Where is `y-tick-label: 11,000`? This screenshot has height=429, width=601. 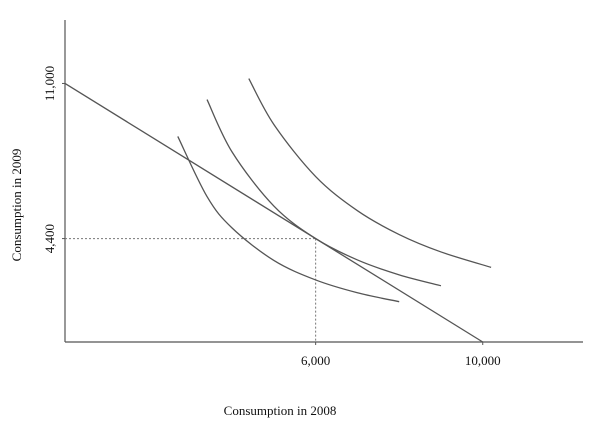
y-tick-label: 11,000 is located at coordinates (49, 83).